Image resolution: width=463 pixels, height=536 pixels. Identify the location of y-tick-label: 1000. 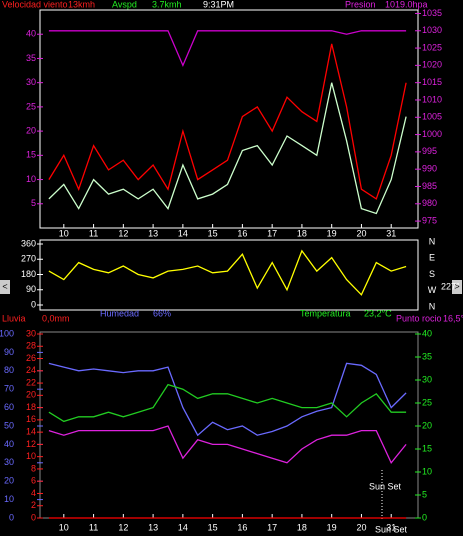
(432, 134).